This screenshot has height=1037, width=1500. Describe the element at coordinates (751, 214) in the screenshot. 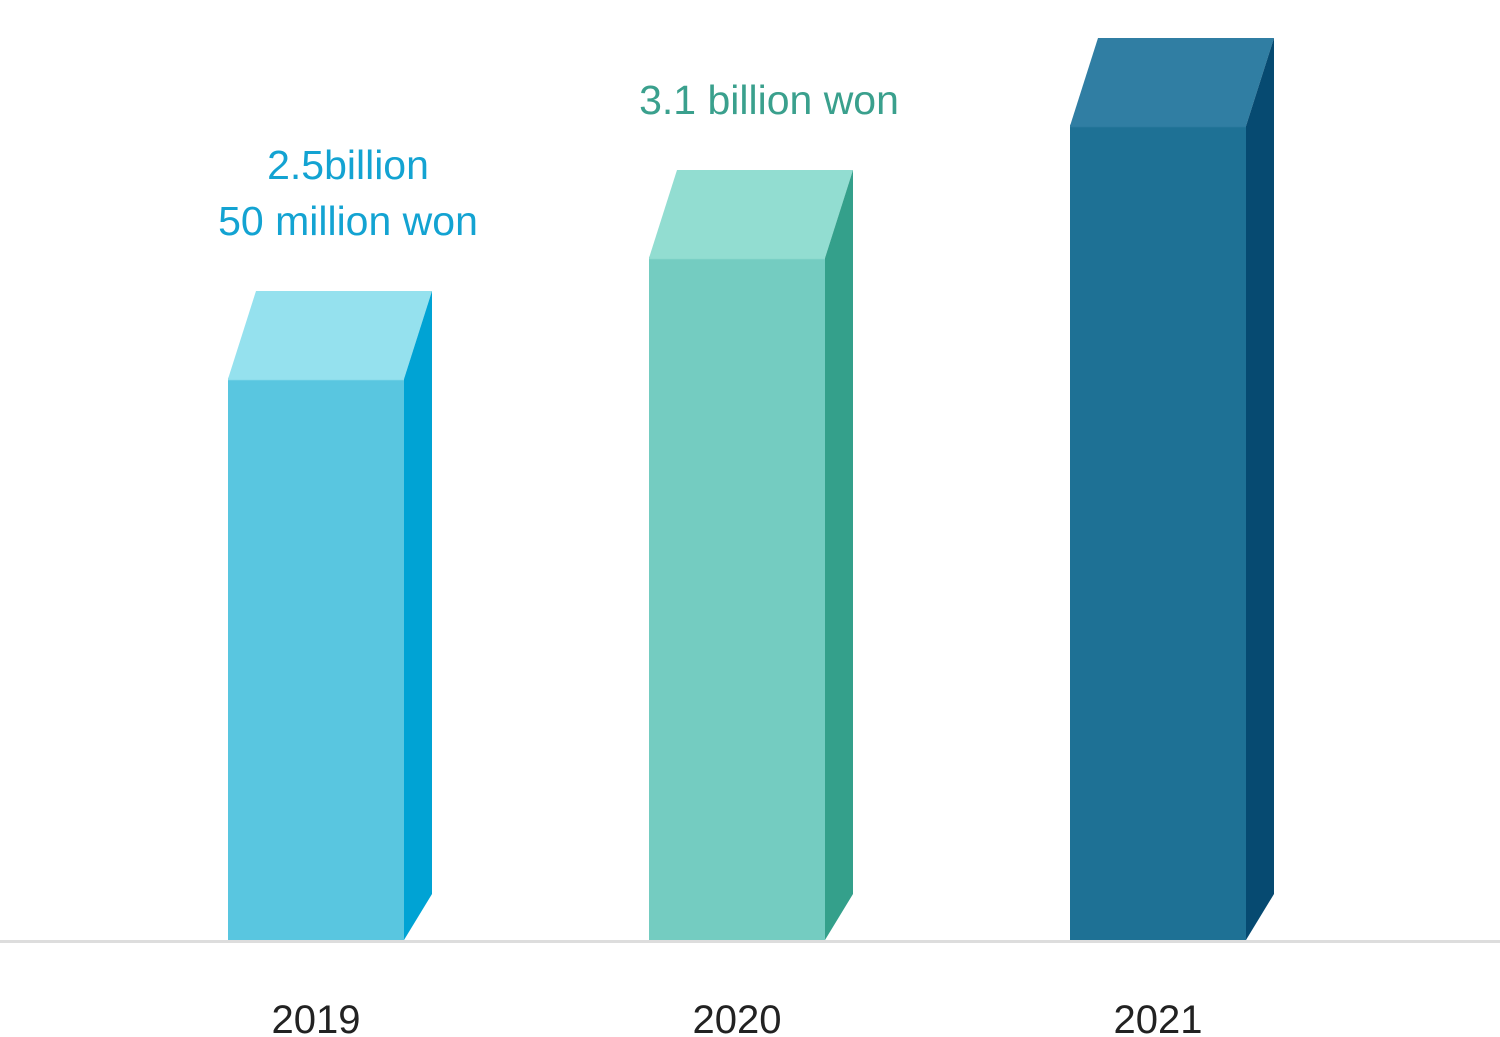

I see `bar-top-2020` at that location.